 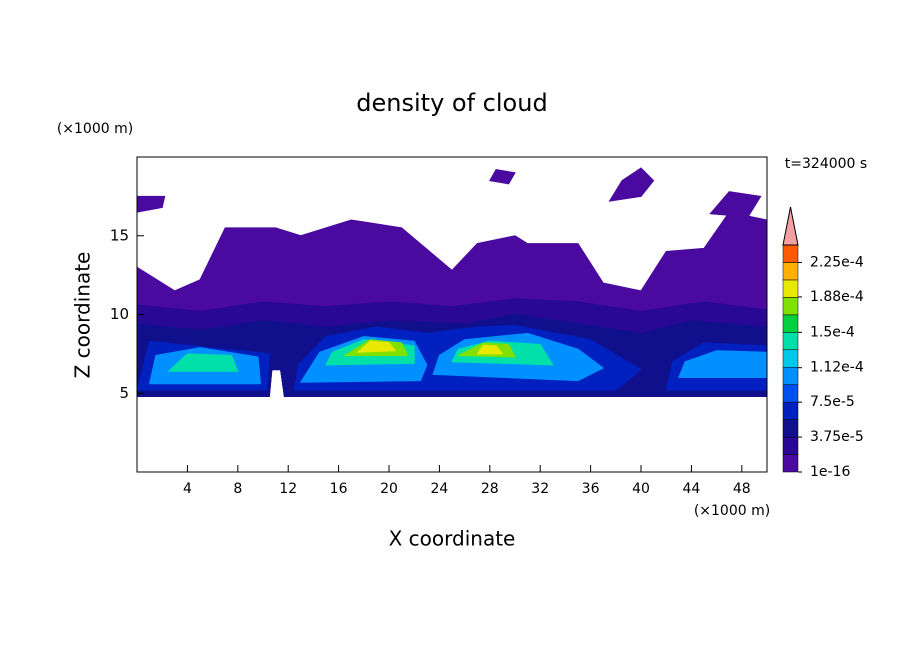 I want to click on x-tick-label: 48, so click(x=742, y=489).